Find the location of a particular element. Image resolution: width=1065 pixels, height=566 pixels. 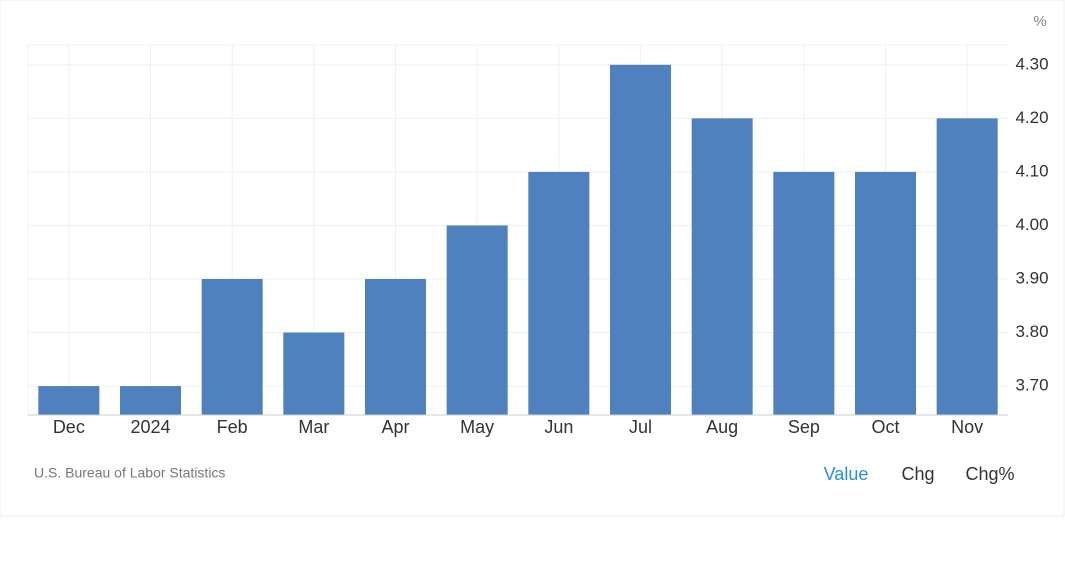

x-tick-label: Feb is located at coordinates (232, 427).